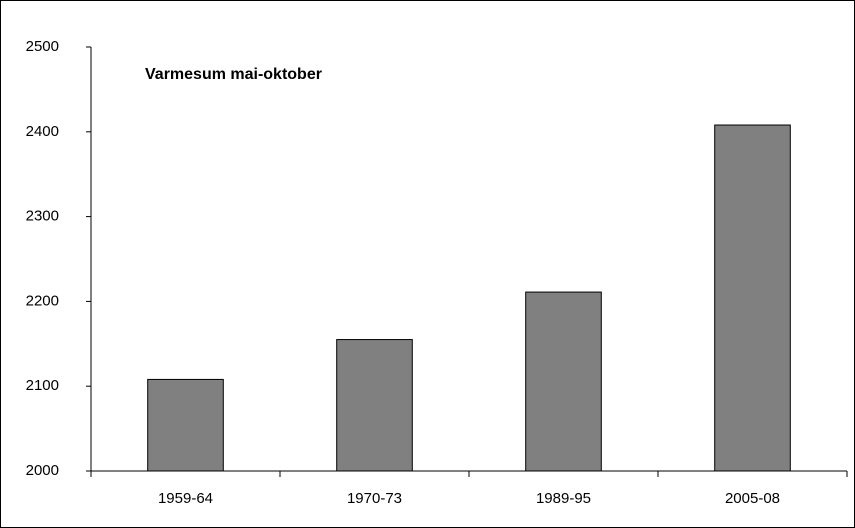  I want to click on chart-title: Varmesum mai-oktober, so click(233, 74).